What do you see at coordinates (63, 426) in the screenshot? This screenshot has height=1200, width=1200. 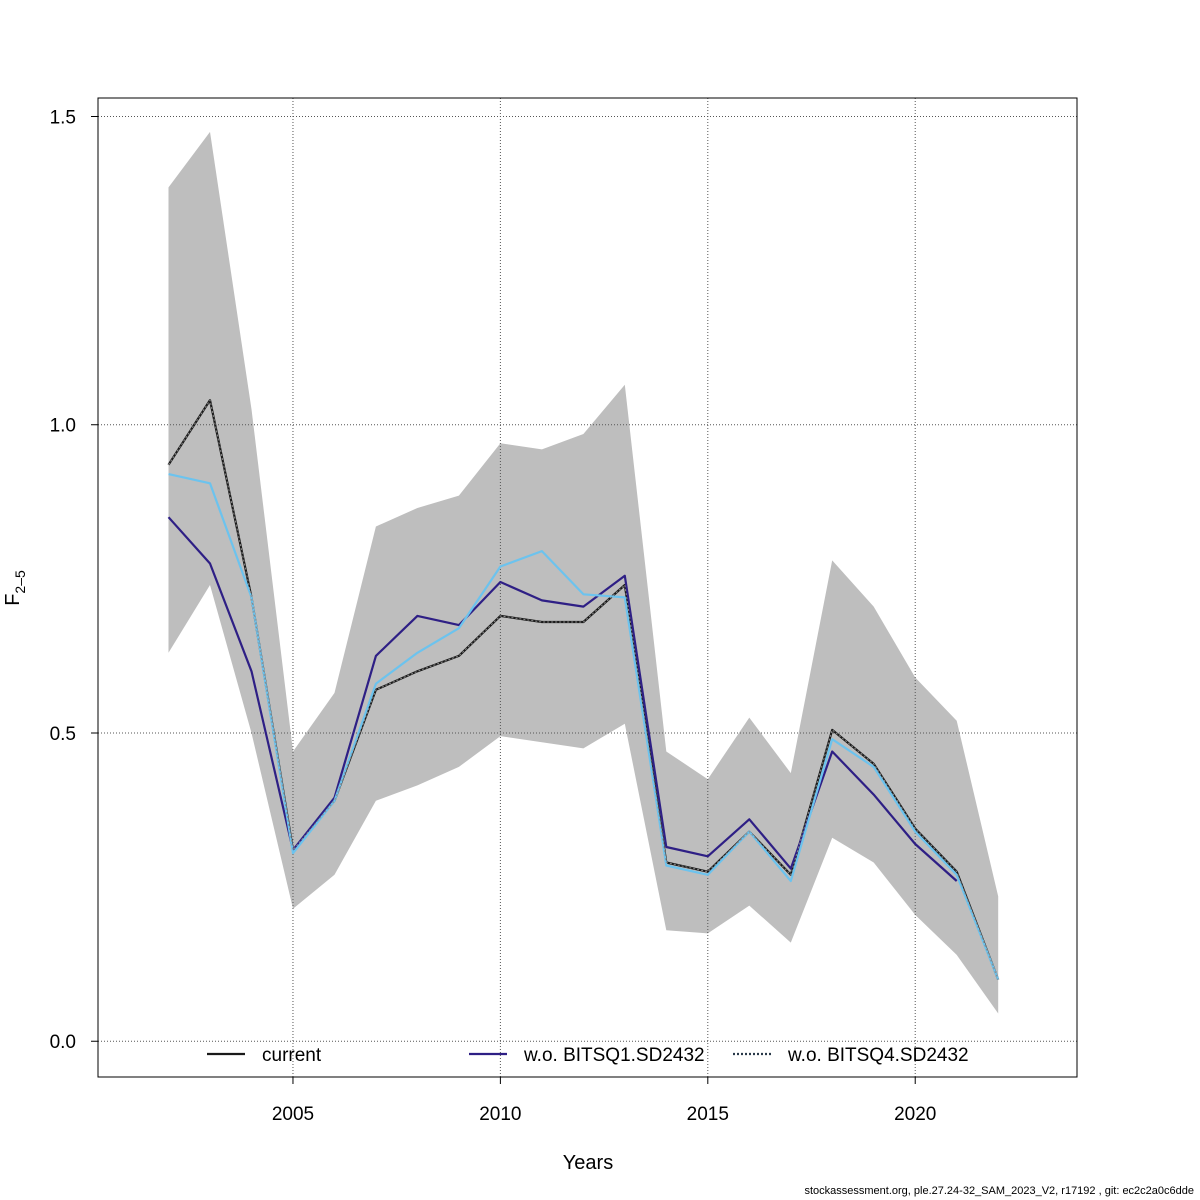 I see `y-tick-label: 1.0` at bounding box center [63, 426].